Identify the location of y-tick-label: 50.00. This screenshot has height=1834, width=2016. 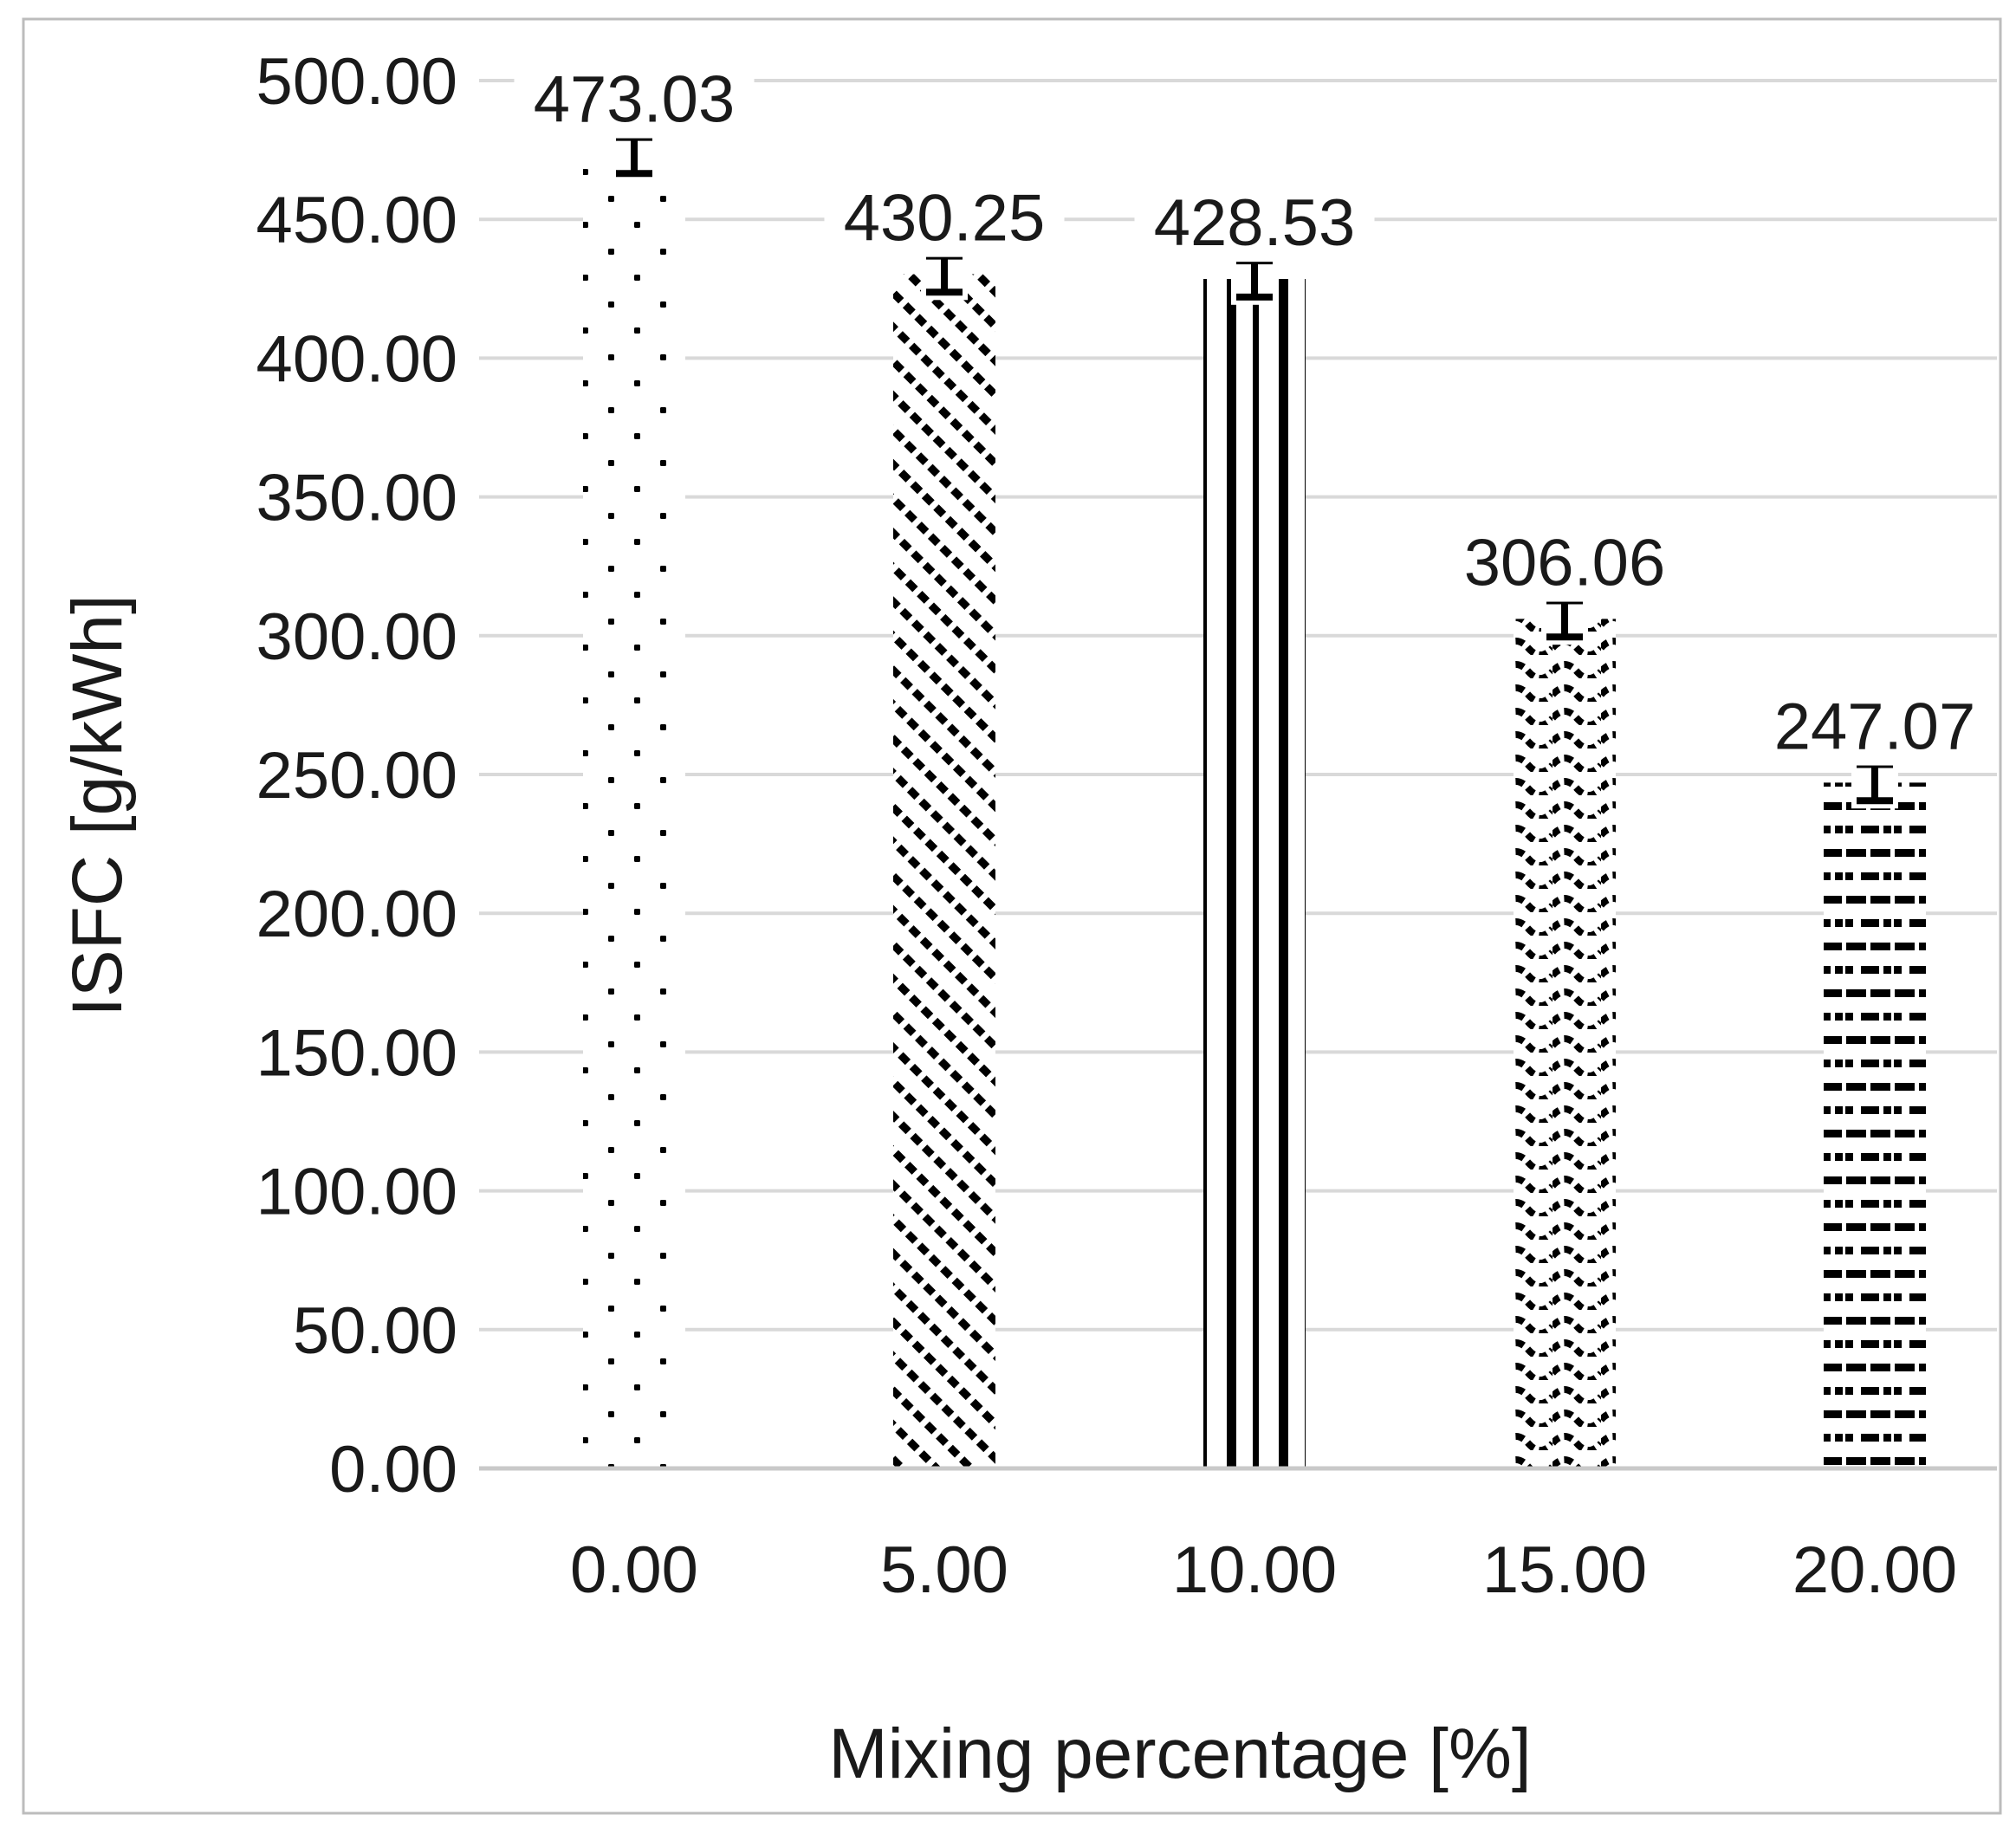
(375, 1331).